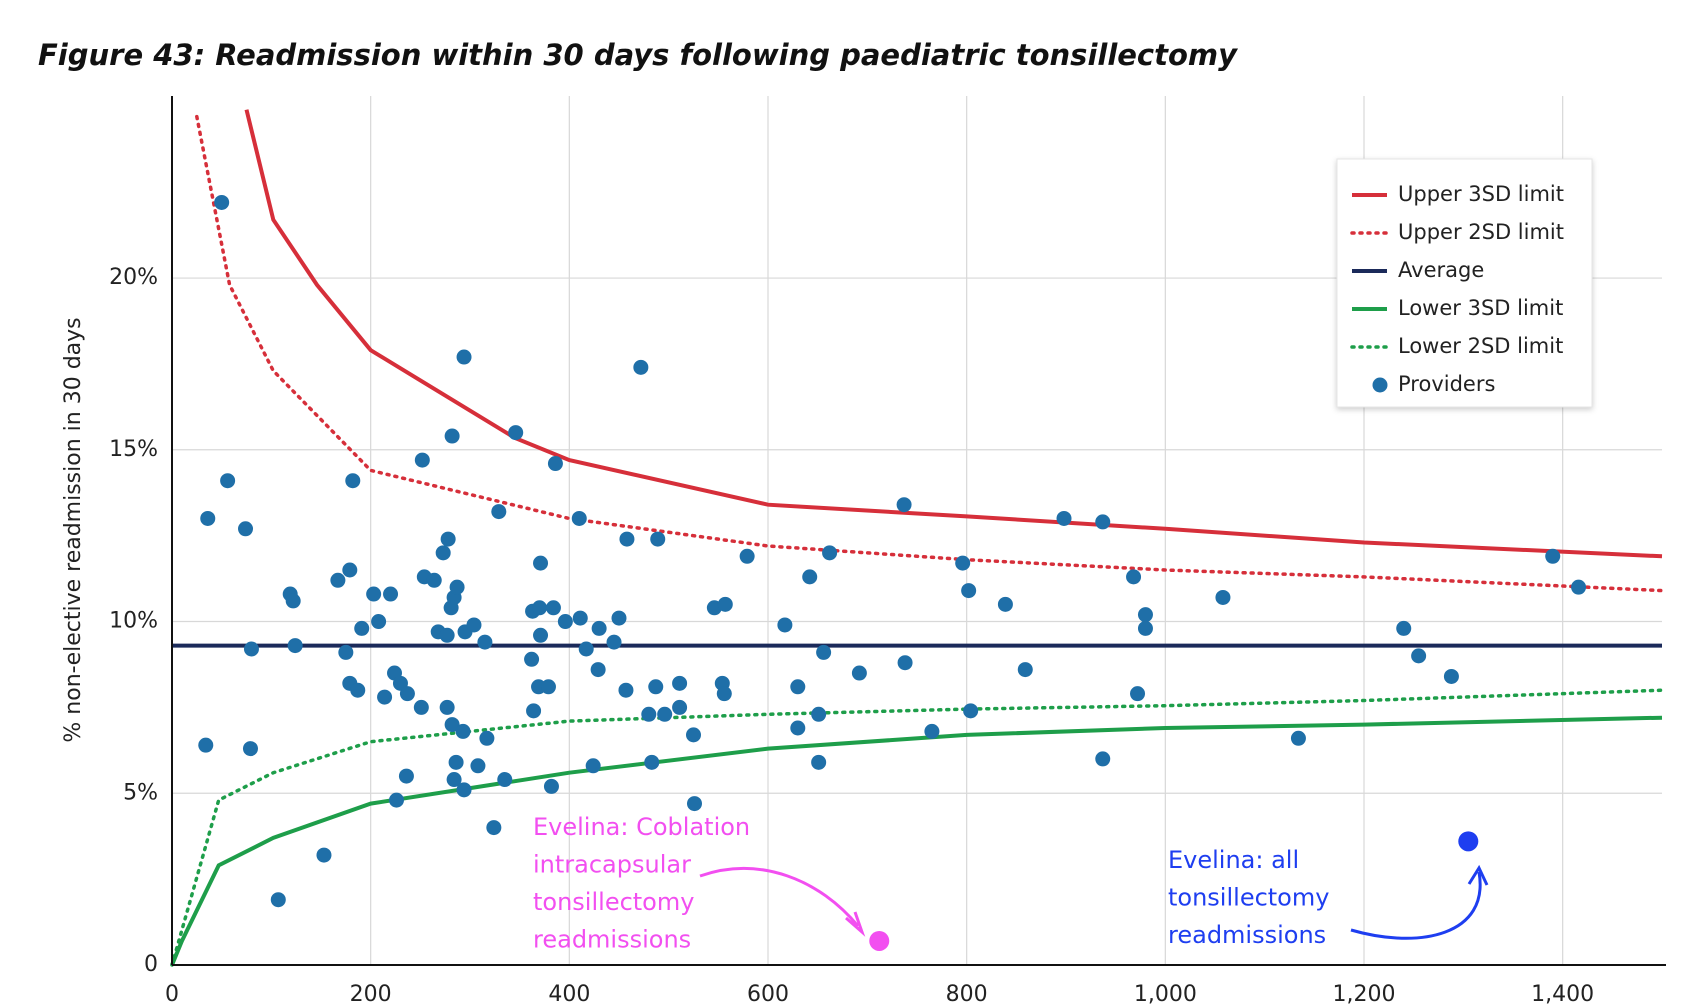 This screenshot has width=1696, height=1008. I want to click on x-tick-label: 1,000, so click(1165, 994).